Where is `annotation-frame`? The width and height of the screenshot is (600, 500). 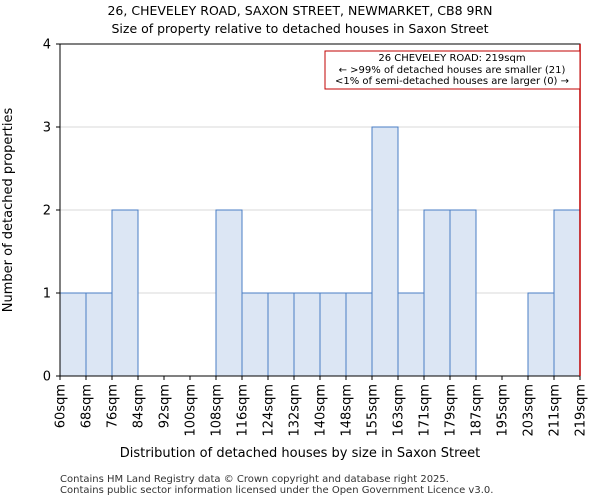
annotation-frame is located at coordinates (452, 70).